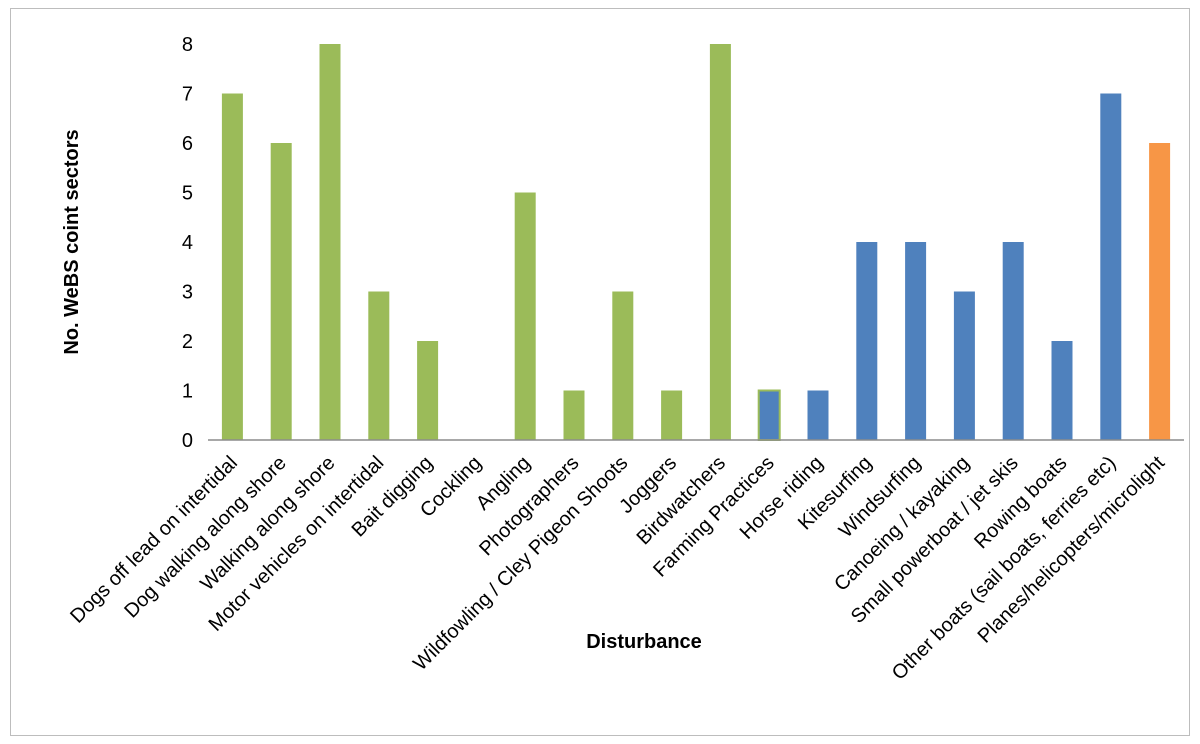 Image resolution: width=1200 pixels, height=744 pixels. What do you see at coordinates (187, 194) in the screenshot?
I see `y-tick-label: 5` at bounding box center [187, 194].